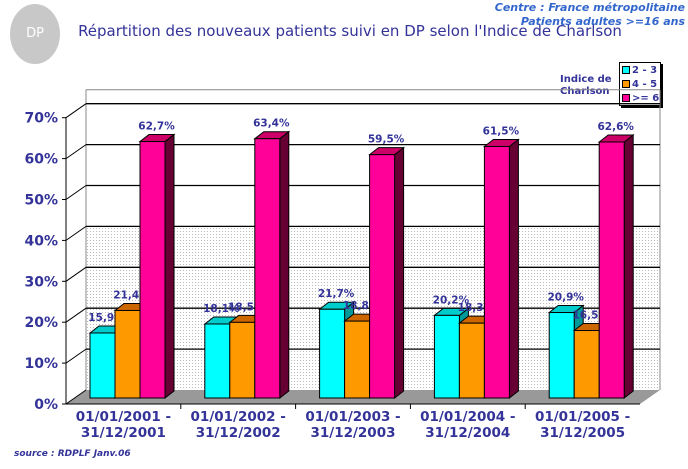  I want to click on y-tick-label: 40%, so click(41, 241).